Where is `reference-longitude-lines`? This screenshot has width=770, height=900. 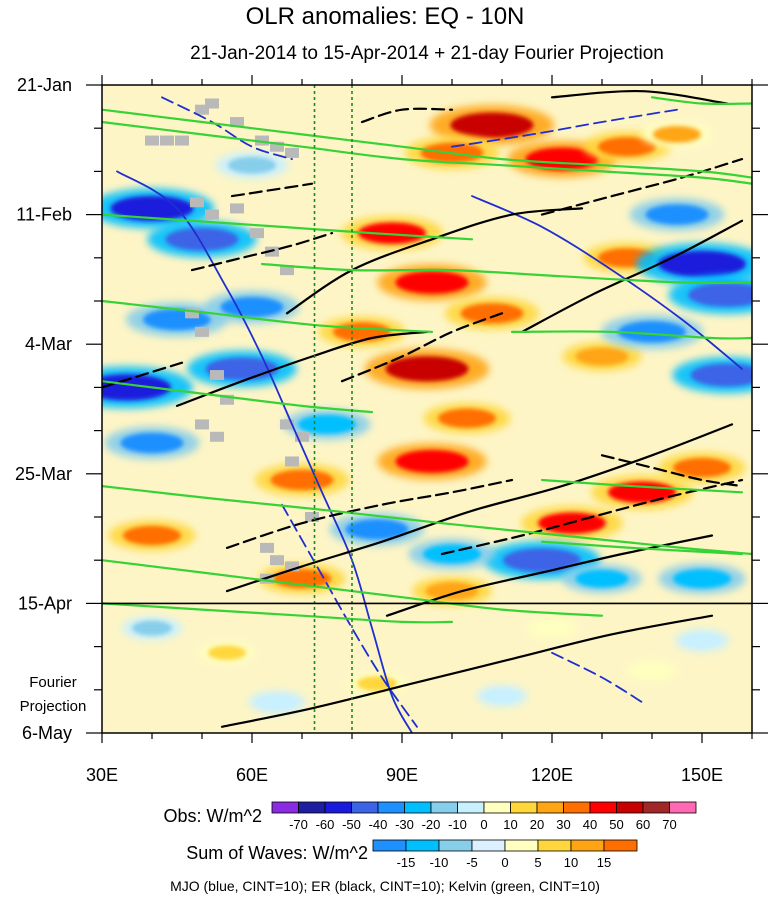 reference-longitude-lines is located at coordinates (333, 409).